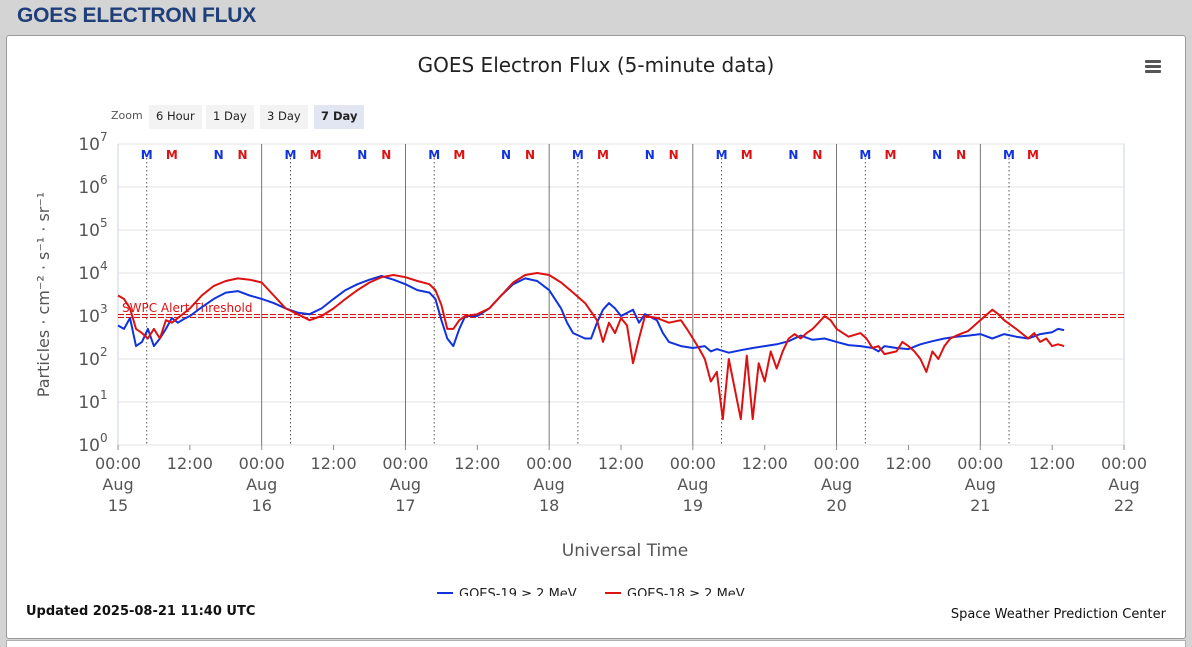 The height and width of the screenshot is (647, 1192). Describe the element at coordinates (1058, 614) in the screenshot. I see `credit-text: Space Weather Prediction Center` at that location.